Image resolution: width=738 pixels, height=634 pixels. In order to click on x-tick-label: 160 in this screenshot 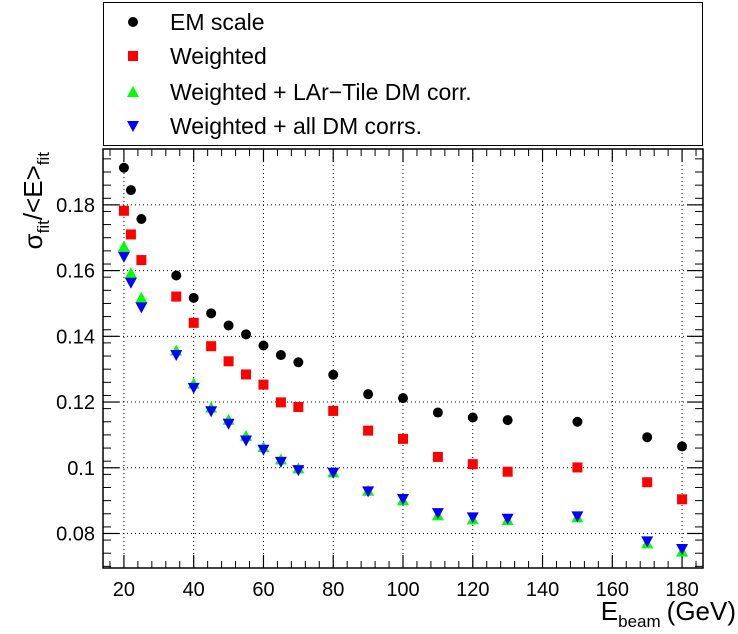, I will do `click(612, 590)`.